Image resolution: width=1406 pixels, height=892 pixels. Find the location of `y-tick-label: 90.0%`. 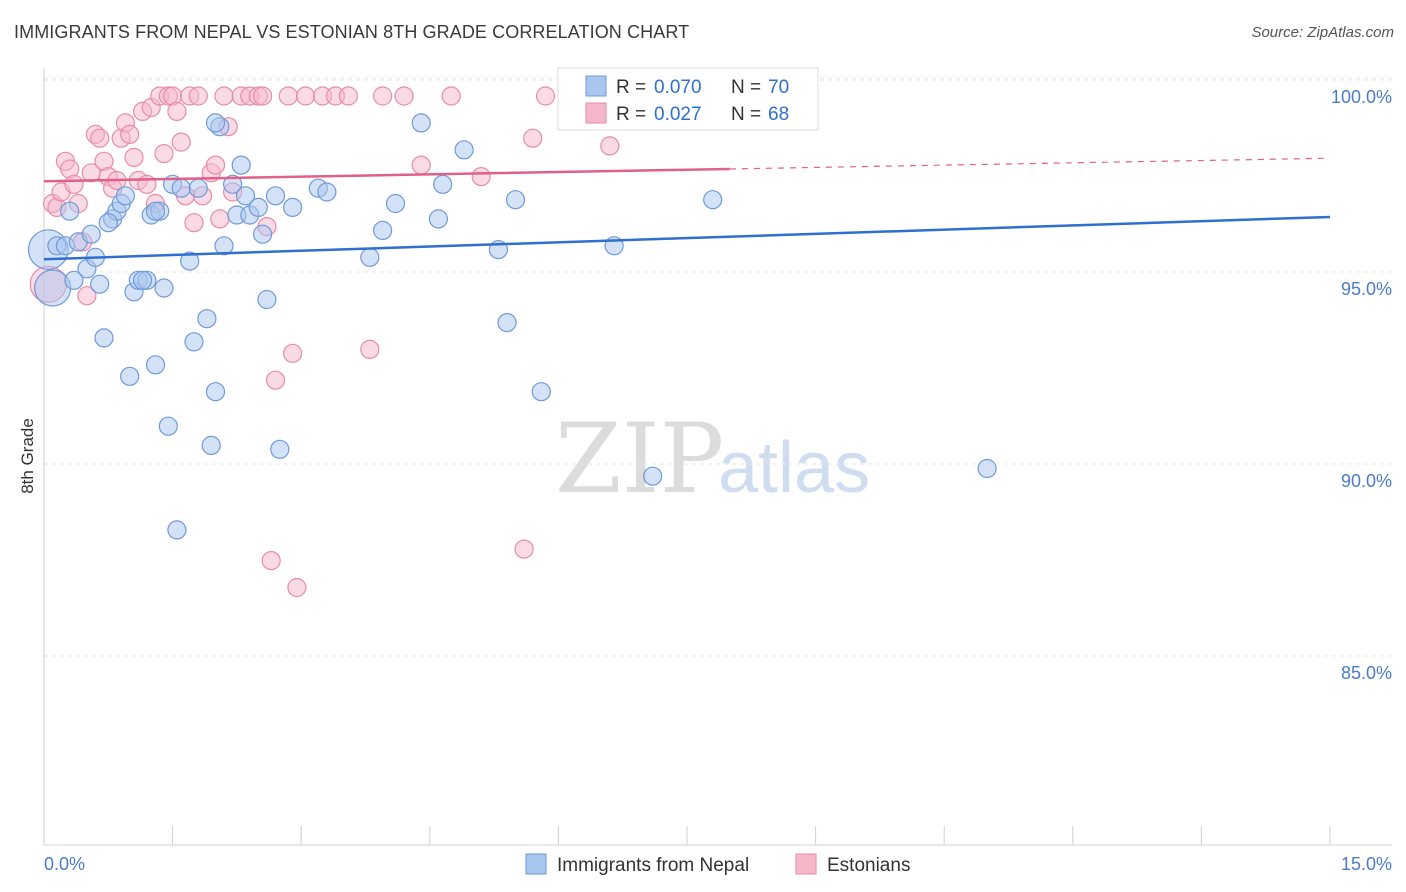

y-tick-label: 90.0% is located at coordinates (1366, 481).